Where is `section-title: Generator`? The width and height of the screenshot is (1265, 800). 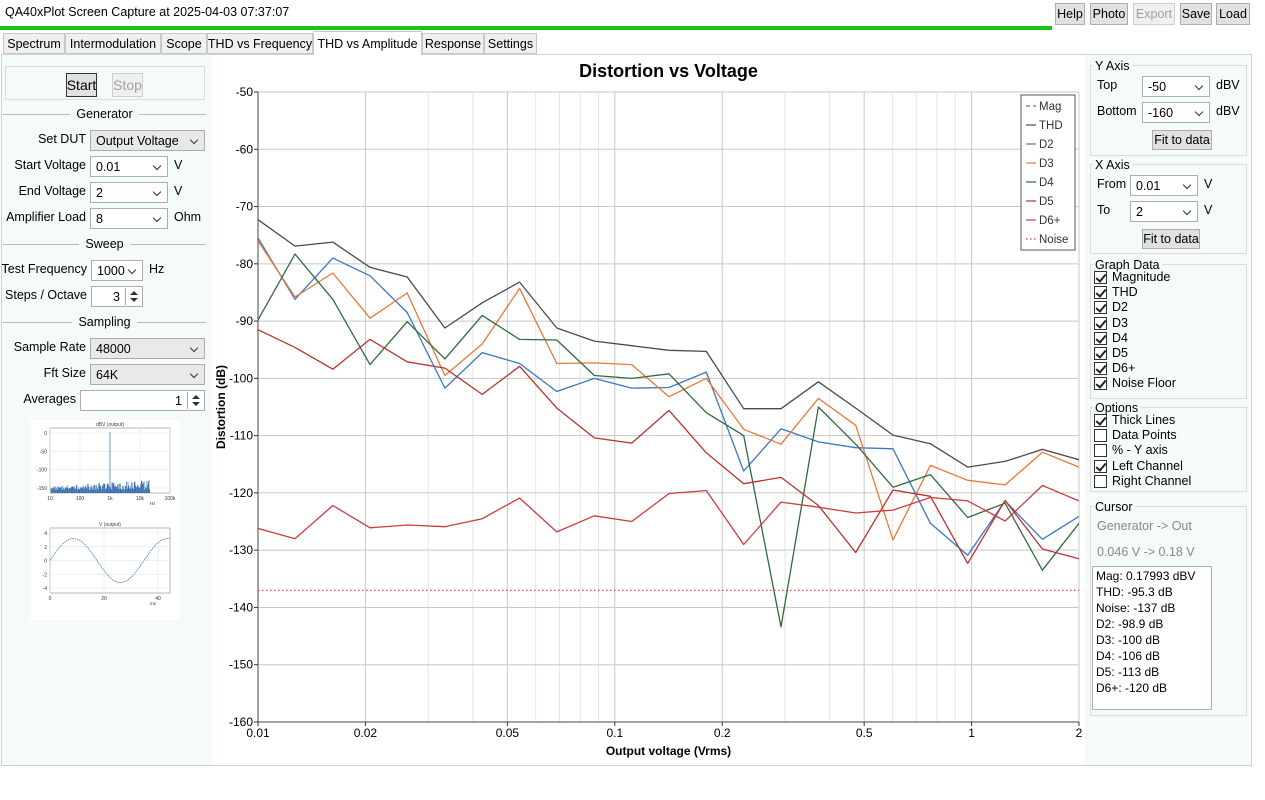 section-title: Generator is located at coordinates (104, 114).